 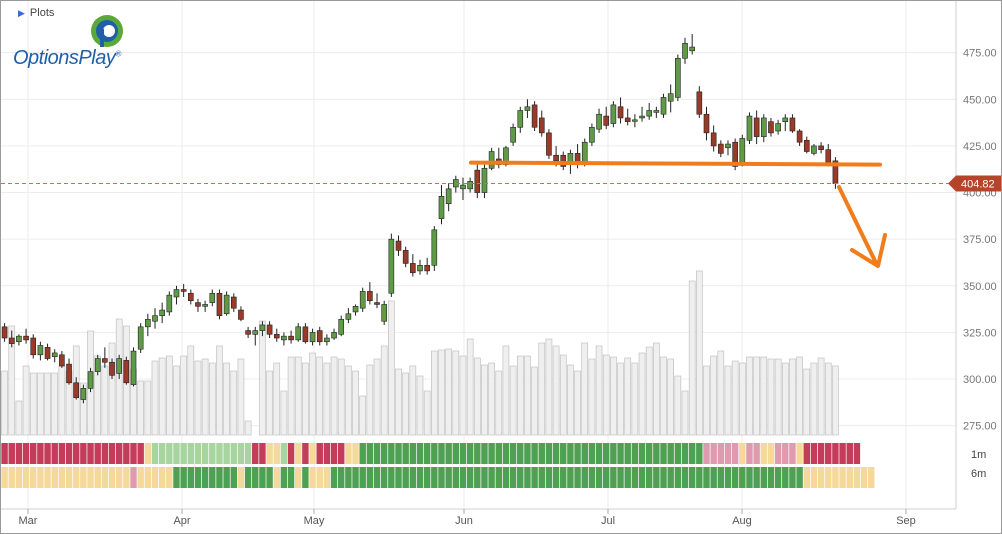 What do you see at coordinates (974, 183) in the screenshot?
I see `last-price-tag` at bounding box center [974, 183].